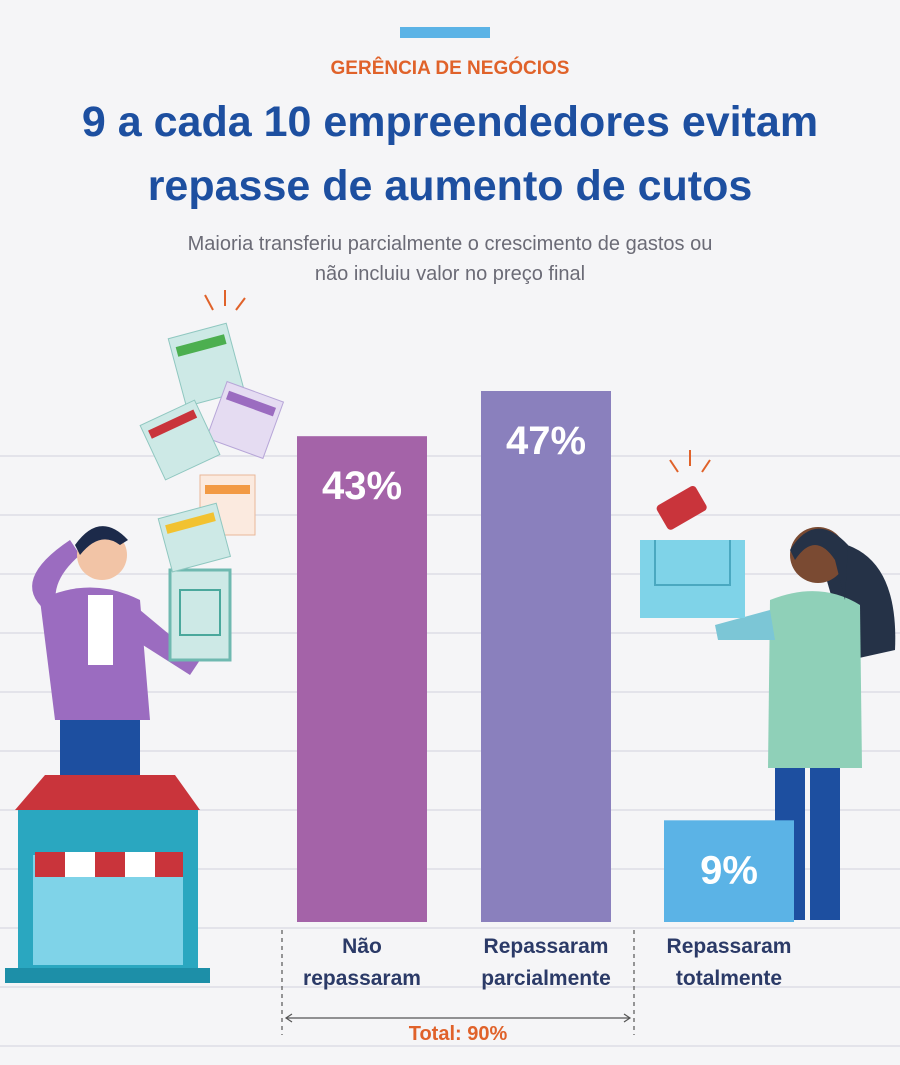 The image size is (900, 1065). What do you see at coordinates (729, 962) in the screenshot?
I see `x-tick-label: Repassaram totalmente` at bounding box center [729, 962].